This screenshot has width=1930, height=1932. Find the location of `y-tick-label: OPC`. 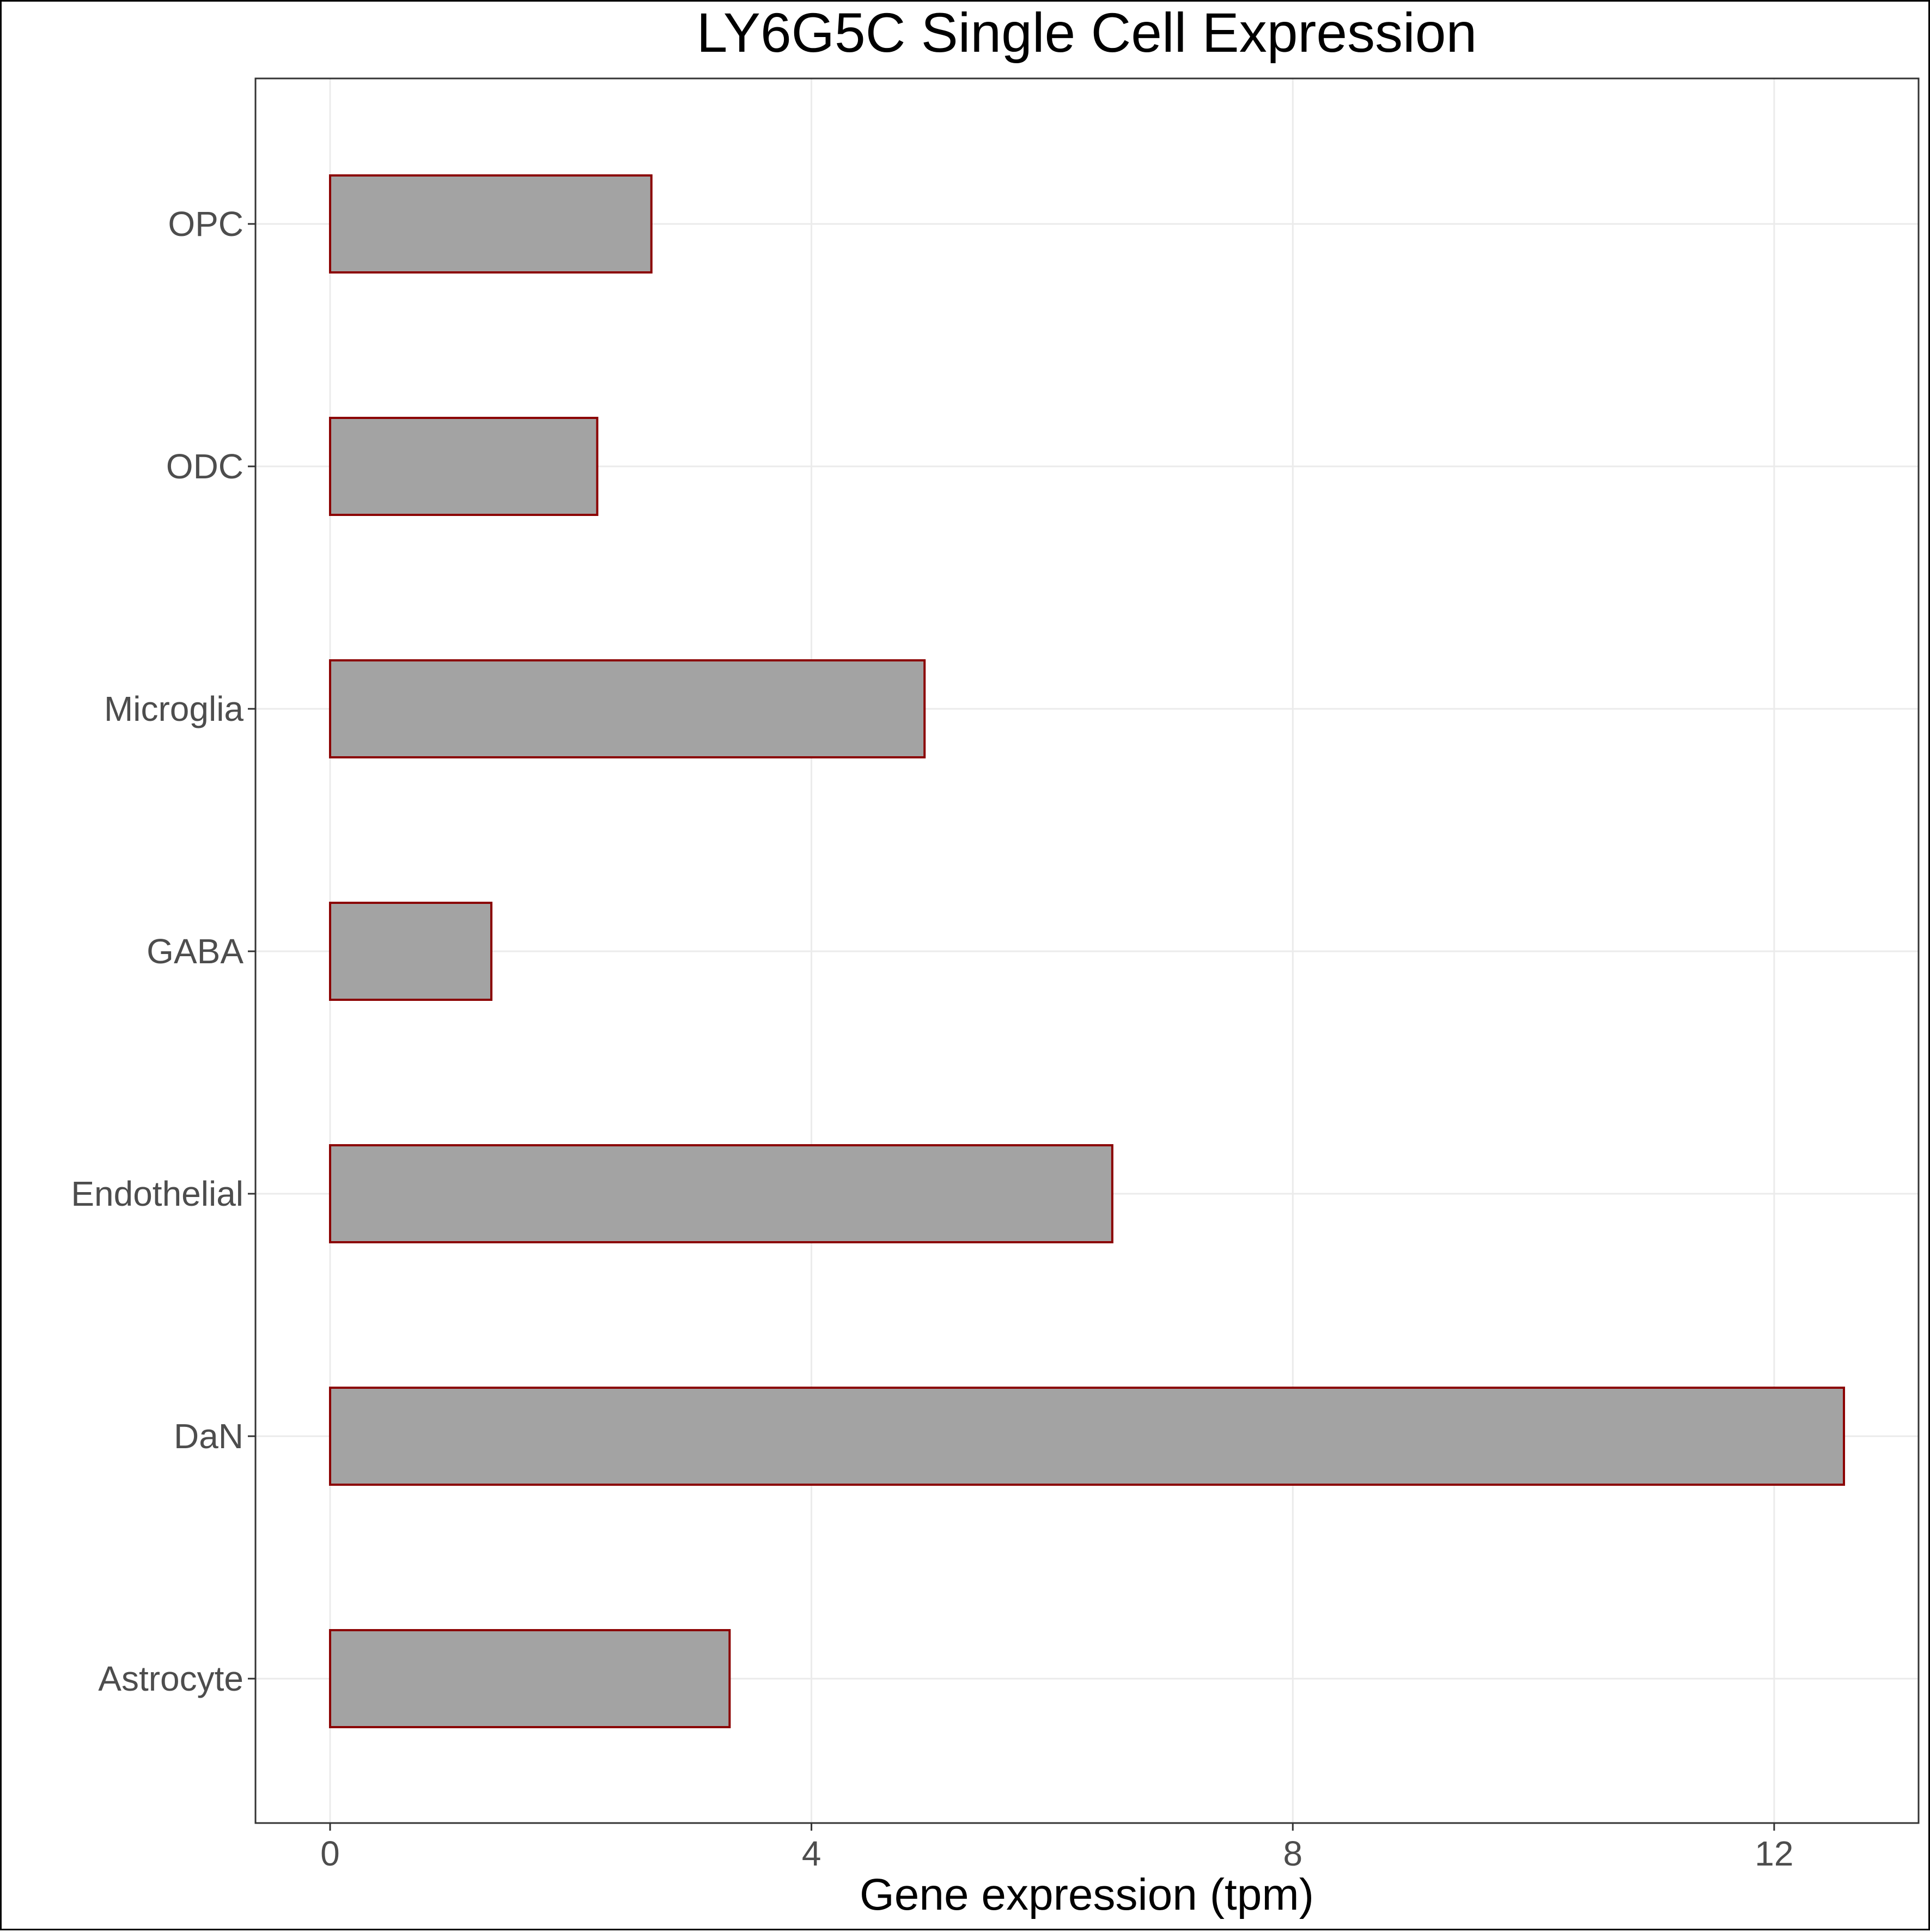

y-tick-label: OPC is located at coordinates (205, 224).